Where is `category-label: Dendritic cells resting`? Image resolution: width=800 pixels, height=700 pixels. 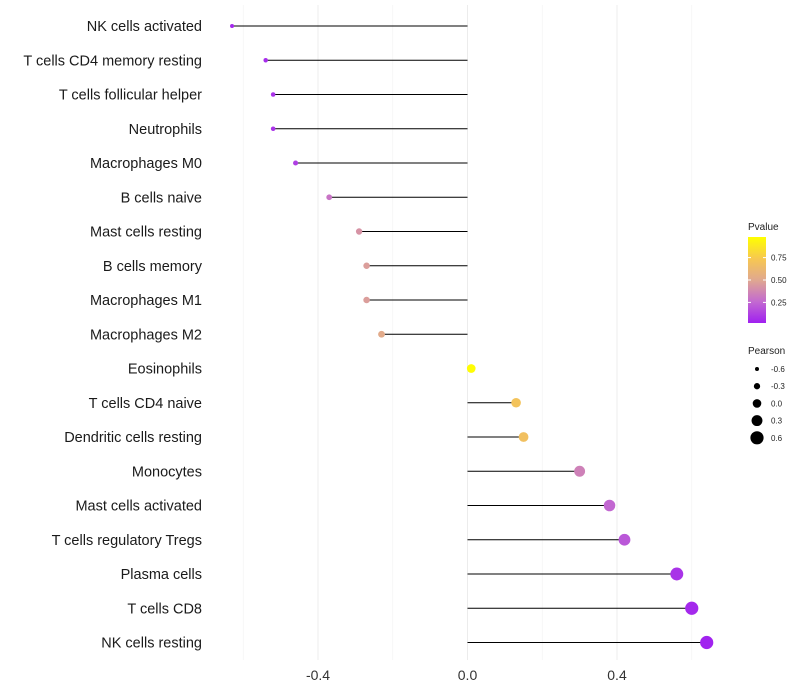 category-label: Dendritic cells resting is located at coordinates (133, 438).